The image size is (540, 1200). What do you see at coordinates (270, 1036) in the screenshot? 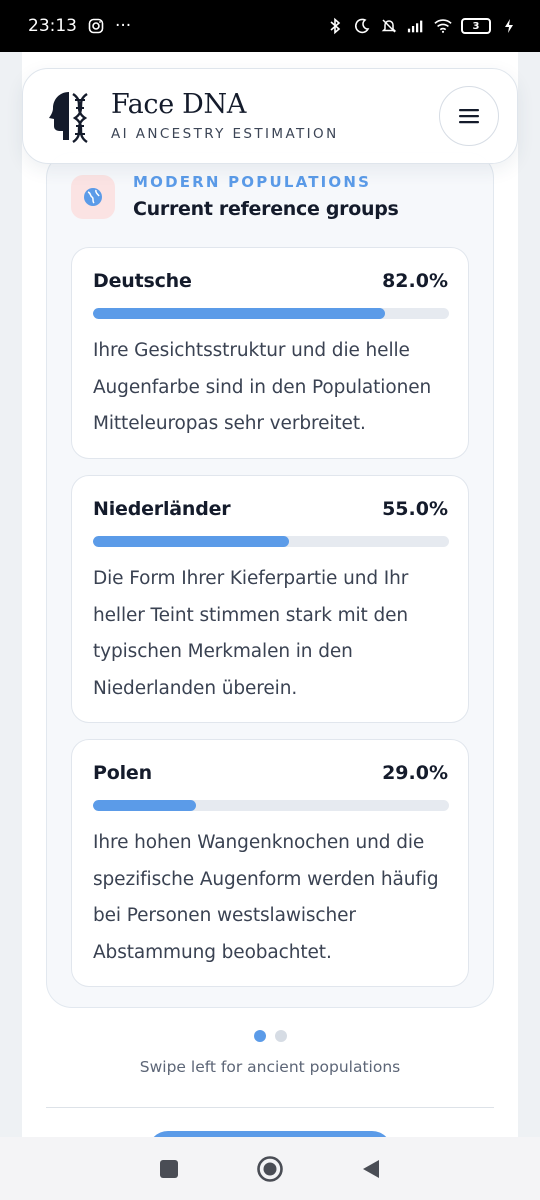
I see `page-indicator` at bounding box center [270, 1036].